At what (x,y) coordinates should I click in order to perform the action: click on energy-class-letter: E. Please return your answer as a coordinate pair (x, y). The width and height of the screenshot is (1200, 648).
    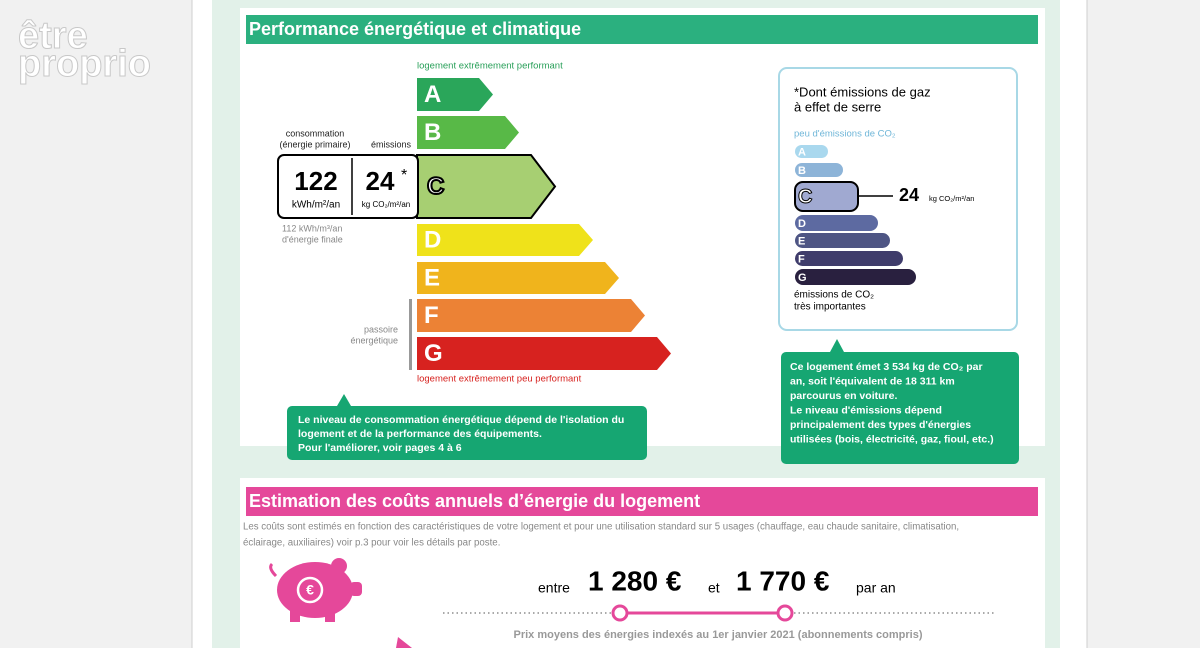
    Looking at the image, I should click on (432, 277).